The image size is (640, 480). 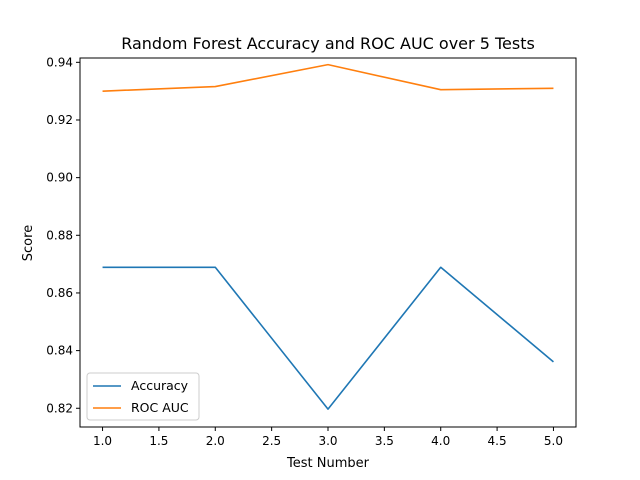 I want to click on x-tick-label: 5.0, so click(x=553, y=441).